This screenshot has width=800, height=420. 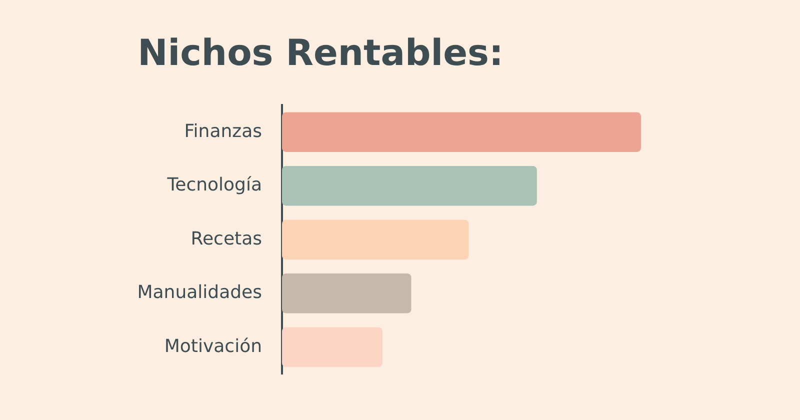 I want to click on chart-title: Nichos Rentables:, so click(x=321, y=53).